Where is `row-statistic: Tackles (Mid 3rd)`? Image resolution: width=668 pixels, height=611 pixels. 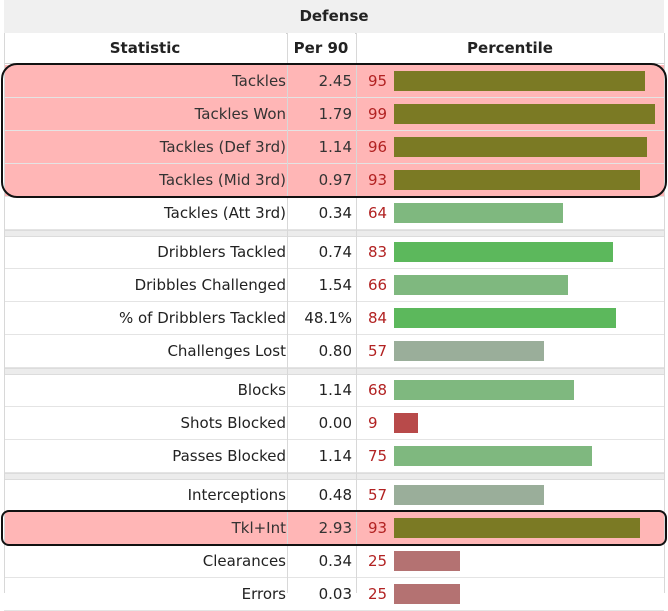
row-statistic: Tackles (Mid 3rd) is located at coordinates (222, 180).